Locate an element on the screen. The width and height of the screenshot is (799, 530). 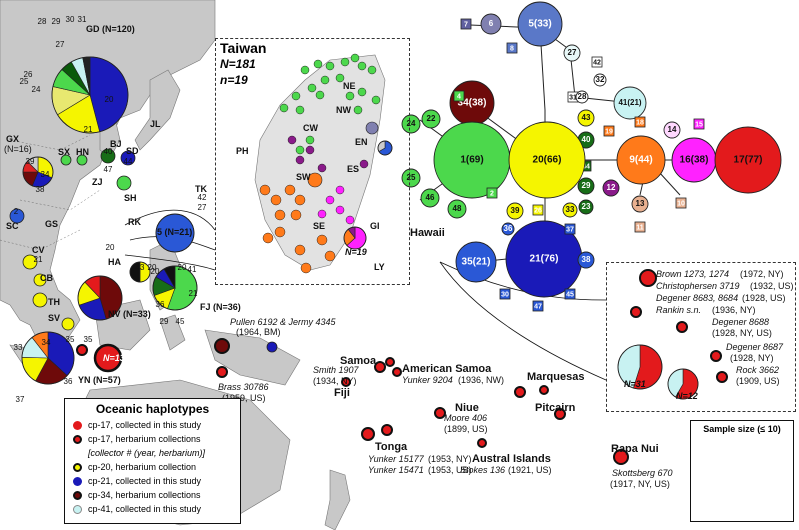
hawaii-brown: Brown 1273, 1274 is located at coordinates (692, 274).